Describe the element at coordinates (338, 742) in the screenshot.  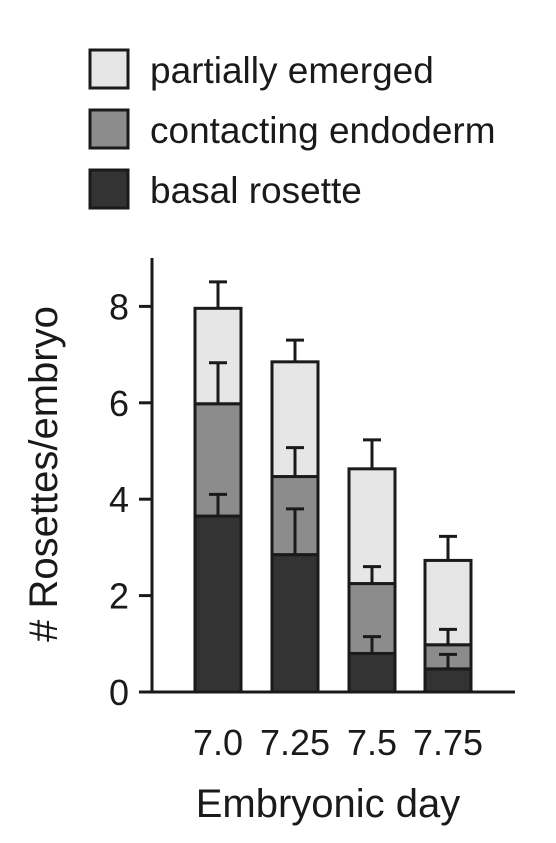
I see `x-ticks: 7.0 7.25 7.5 7.75` at that location.